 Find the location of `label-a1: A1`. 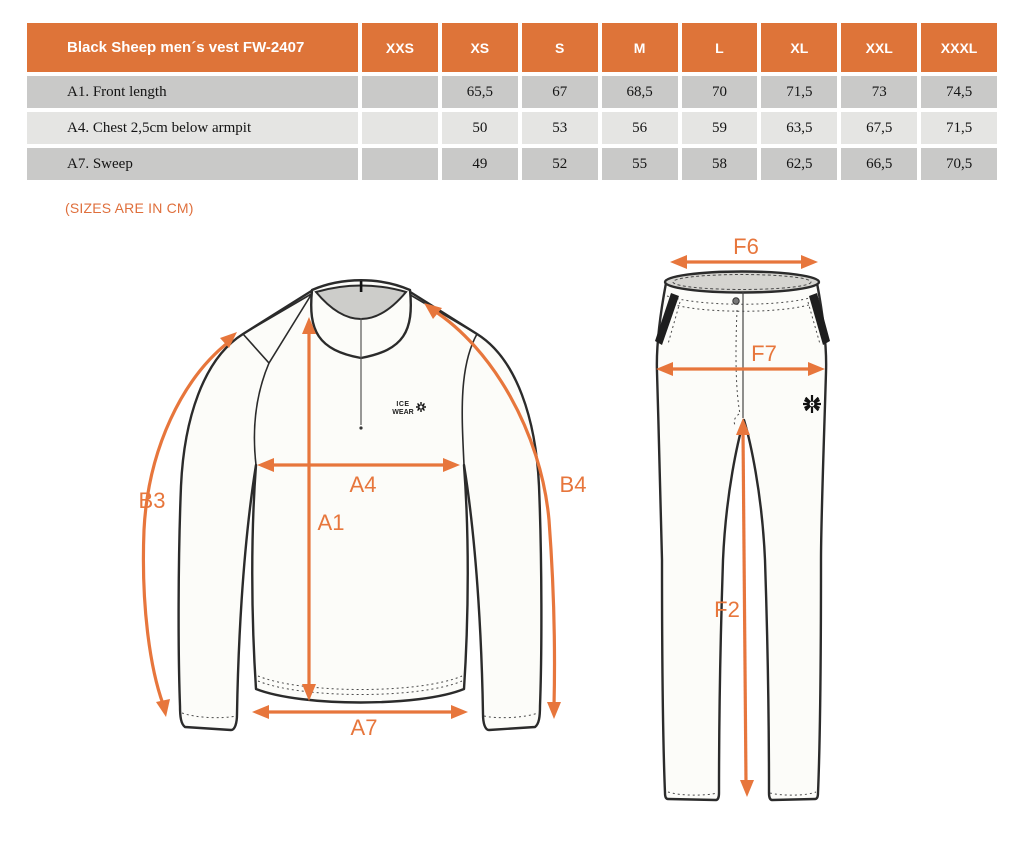

label-a1: A1 is located at coordinates (331, 522).